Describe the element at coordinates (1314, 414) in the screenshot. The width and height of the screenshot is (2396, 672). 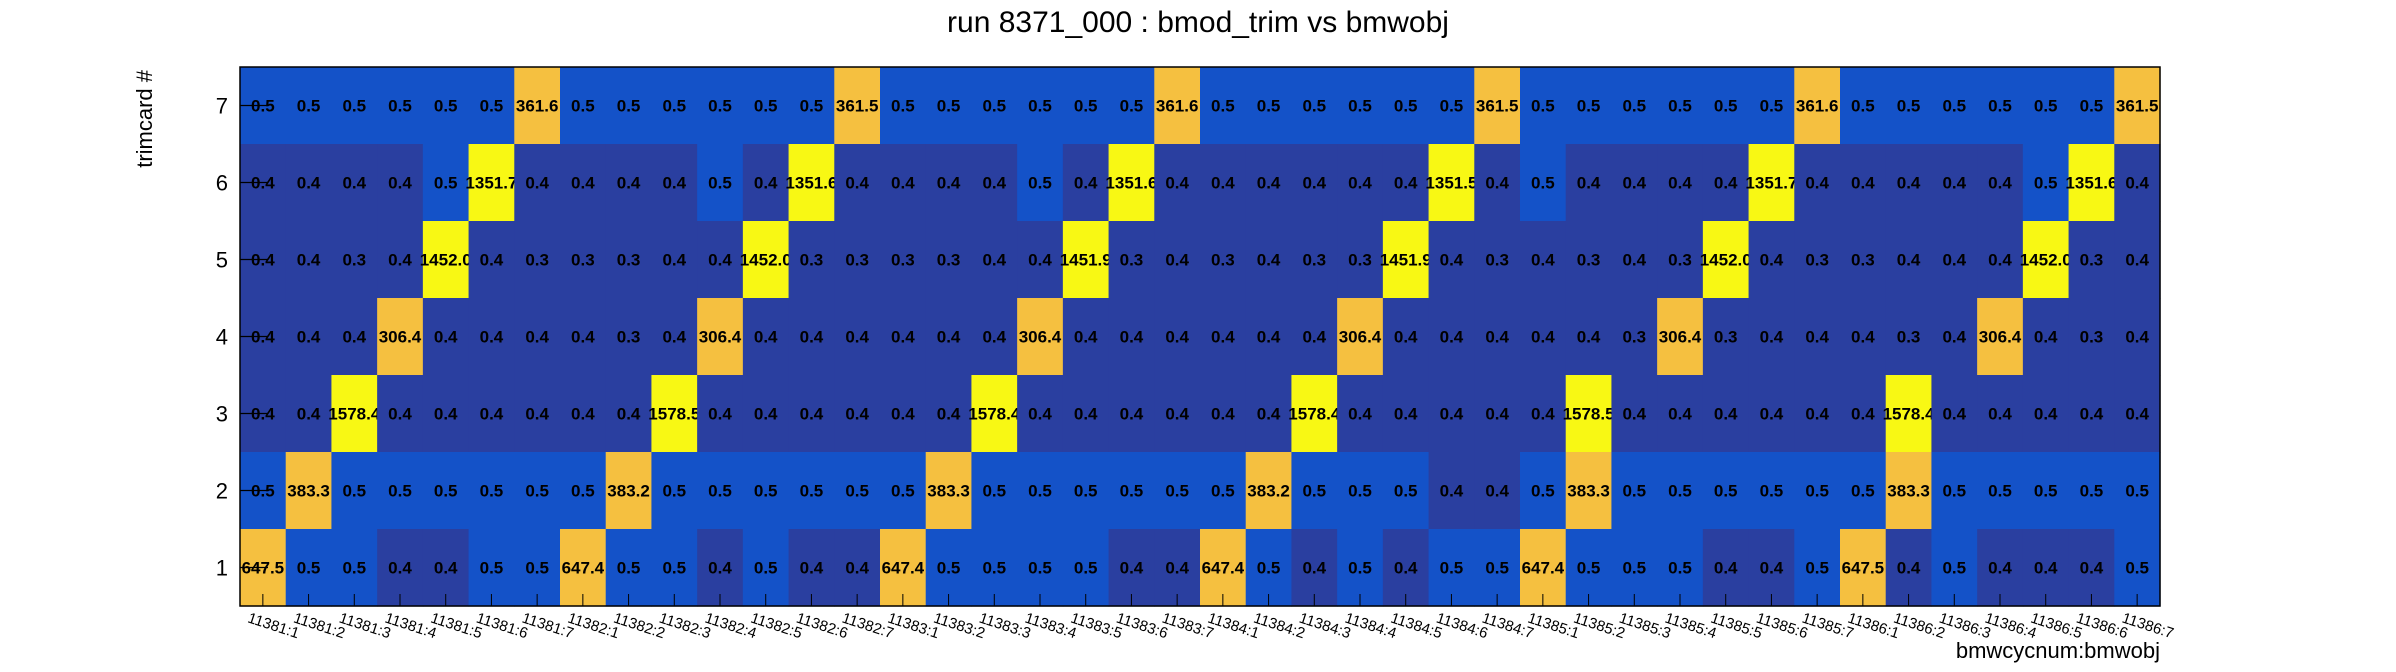
I see `cell-value-label: 1578.4` at that location.